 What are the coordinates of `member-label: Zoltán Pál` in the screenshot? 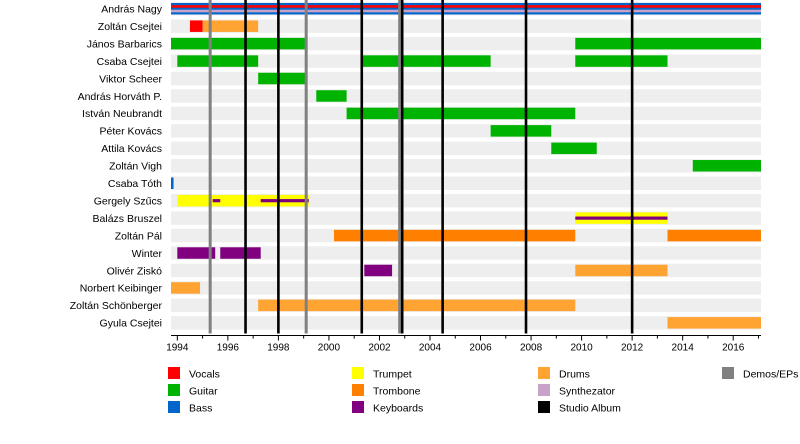 It's located at (138, 236).